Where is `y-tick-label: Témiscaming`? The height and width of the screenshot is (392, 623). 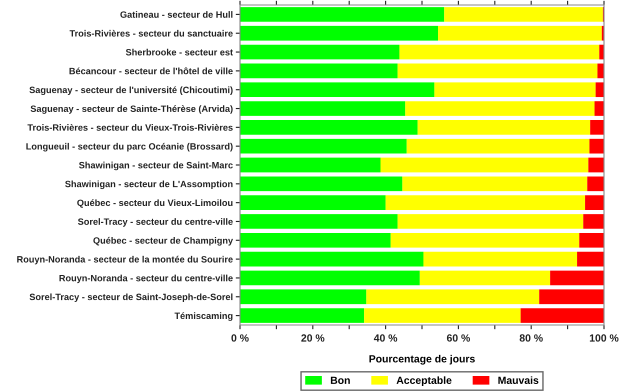
y-tick-label: Témiscaming is located at coordinates (203, 316).